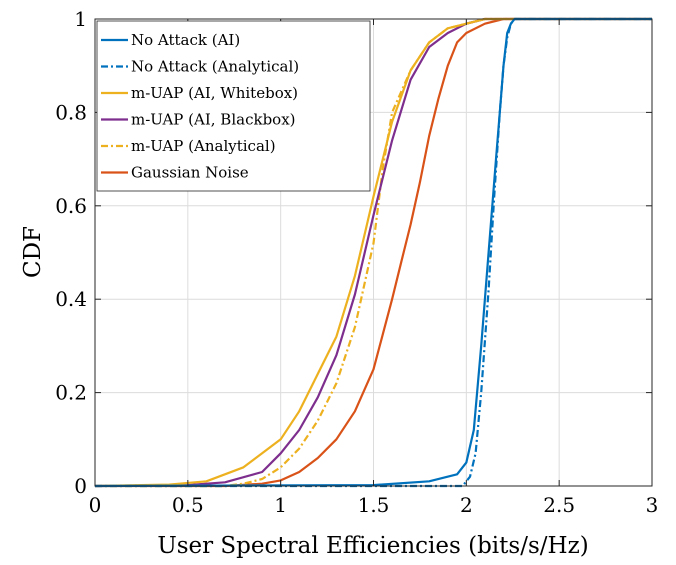  What do you see at coordinates (188, 505) in the screenshot?
I see `x-tick-label: 0.5` at bounding box center [188, 505].